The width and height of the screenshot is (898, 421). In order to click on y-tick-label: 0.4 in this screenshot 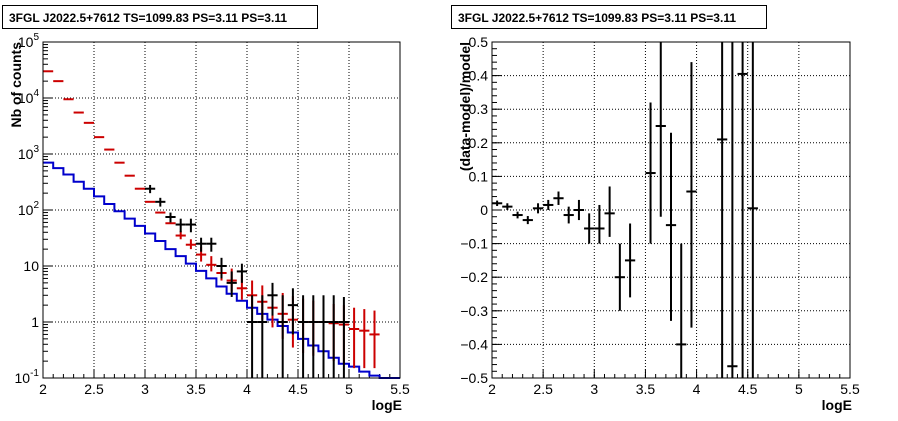, I will do `click(479, 76)`.